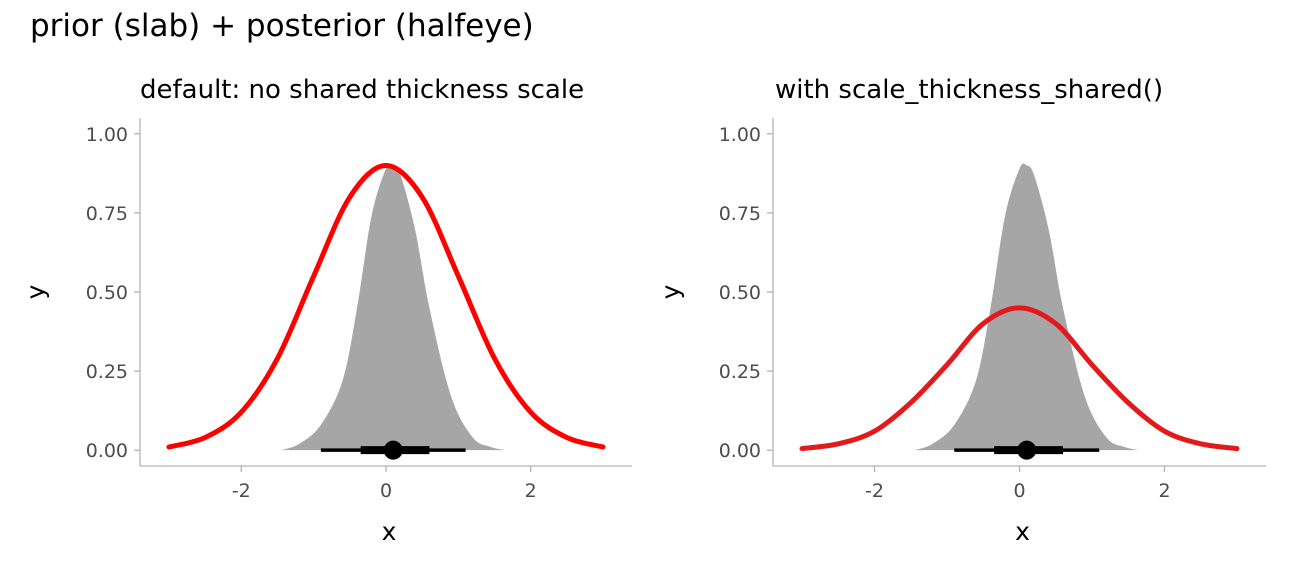 The width and height of the screenshot is (1296, 576). Describe the element at coordinates (969, 90) in the screenshot. I see `panel-title: with scale_thickness_shared()` at that location.